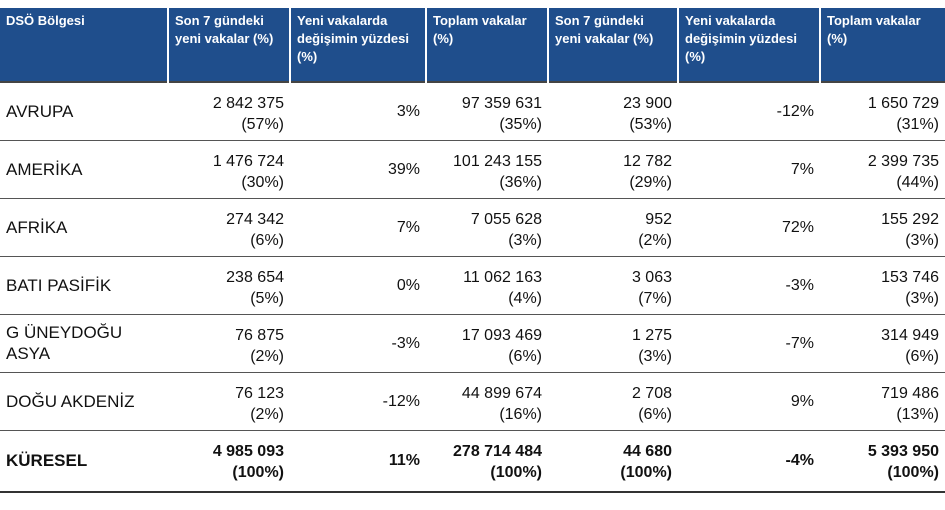 The width and height of the screenshot is (945, 510). Describe the element at coordinates (248, 103) in the screenshot. I see `cell-count: 2 842 375` at that location.